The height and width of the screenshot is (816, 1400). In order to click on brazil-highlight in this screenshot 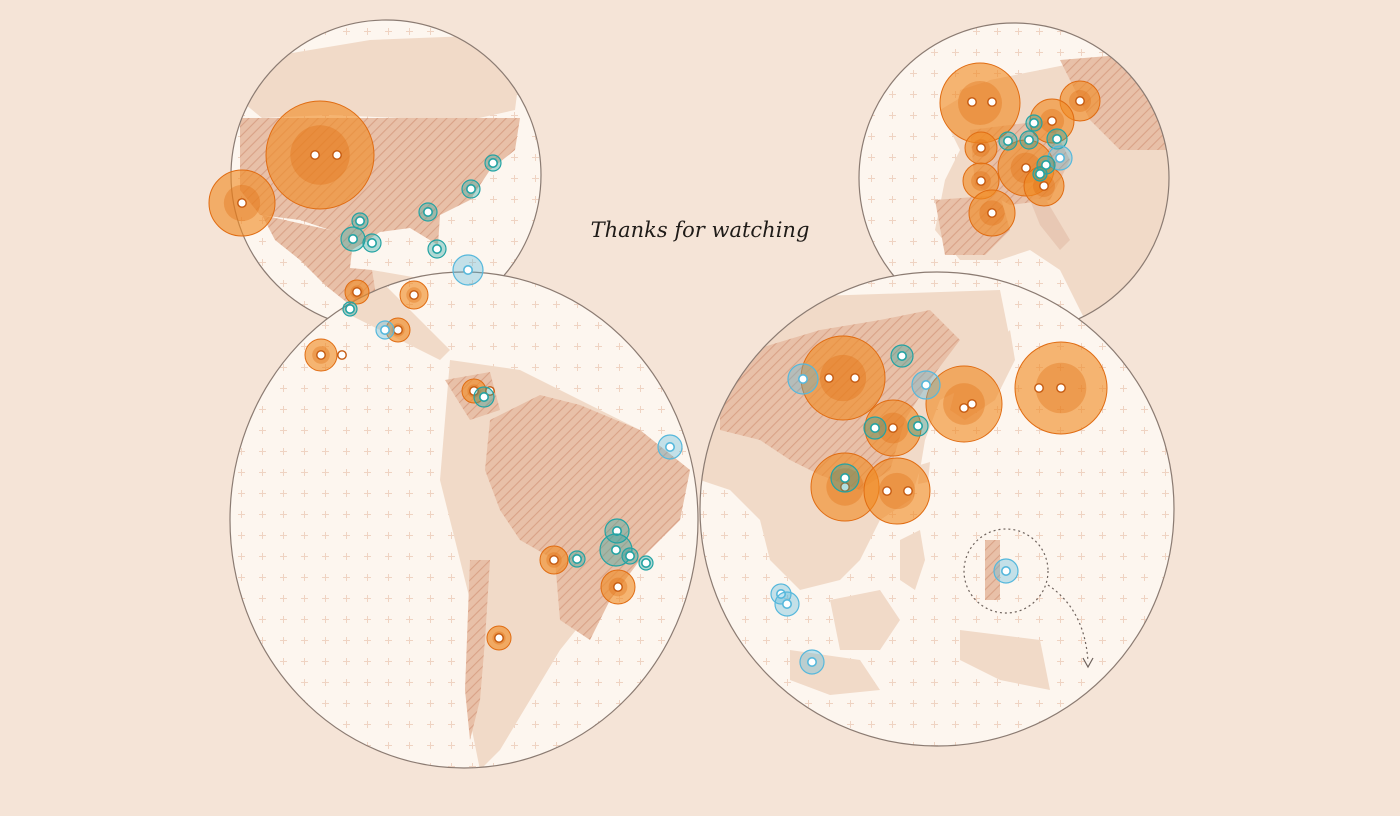, I will do `click(587, 517)`.